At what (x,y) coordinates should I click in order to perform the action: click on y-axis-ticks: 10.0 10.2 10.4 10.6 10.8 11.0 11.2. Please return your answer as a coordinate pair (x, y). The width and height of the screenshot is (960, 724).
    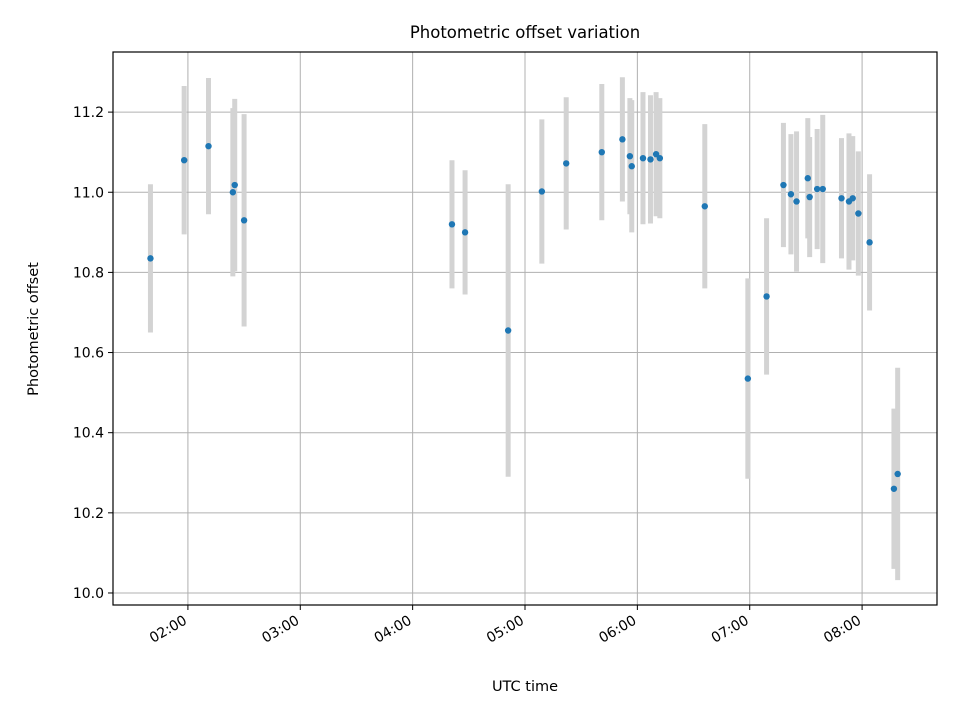
    Looking at the image, I should click on (93, 353).